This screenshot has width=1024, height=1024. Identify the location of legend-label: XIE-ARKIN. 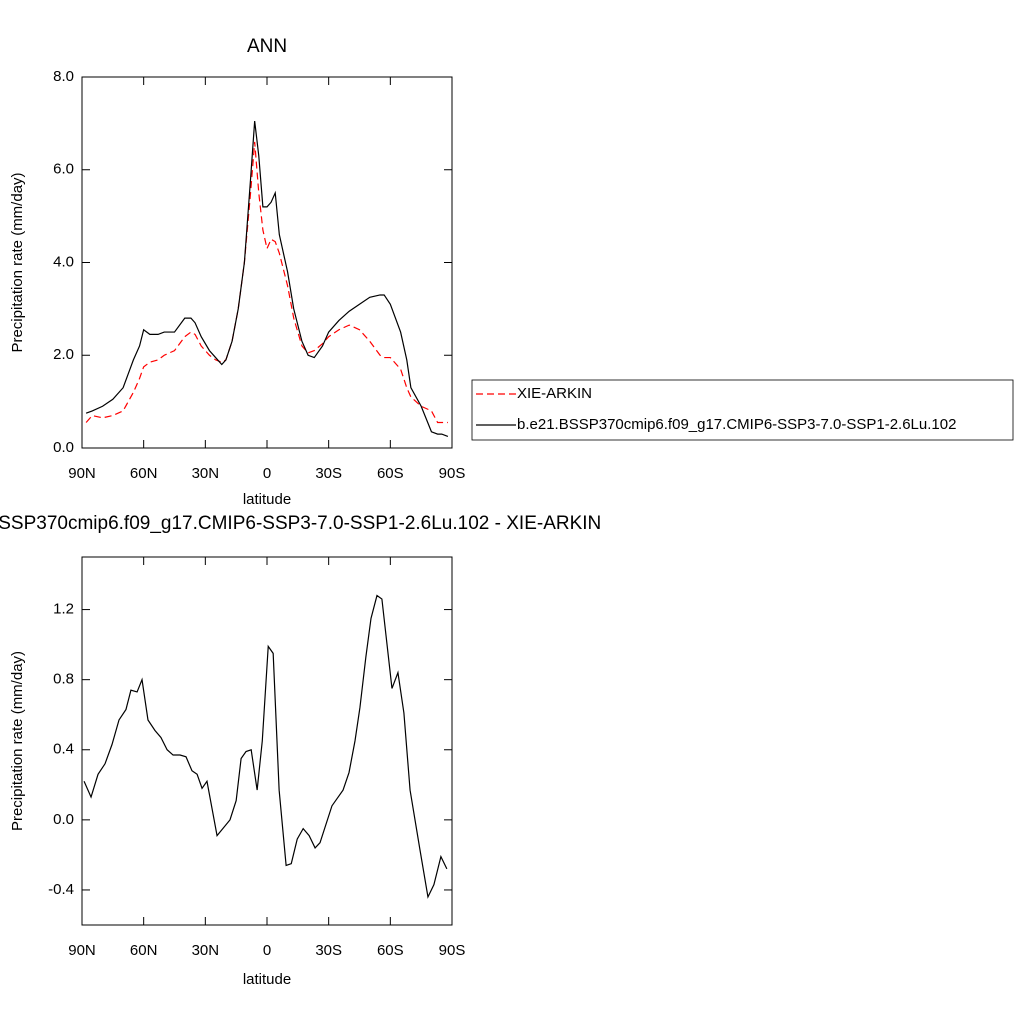
(554, 393).